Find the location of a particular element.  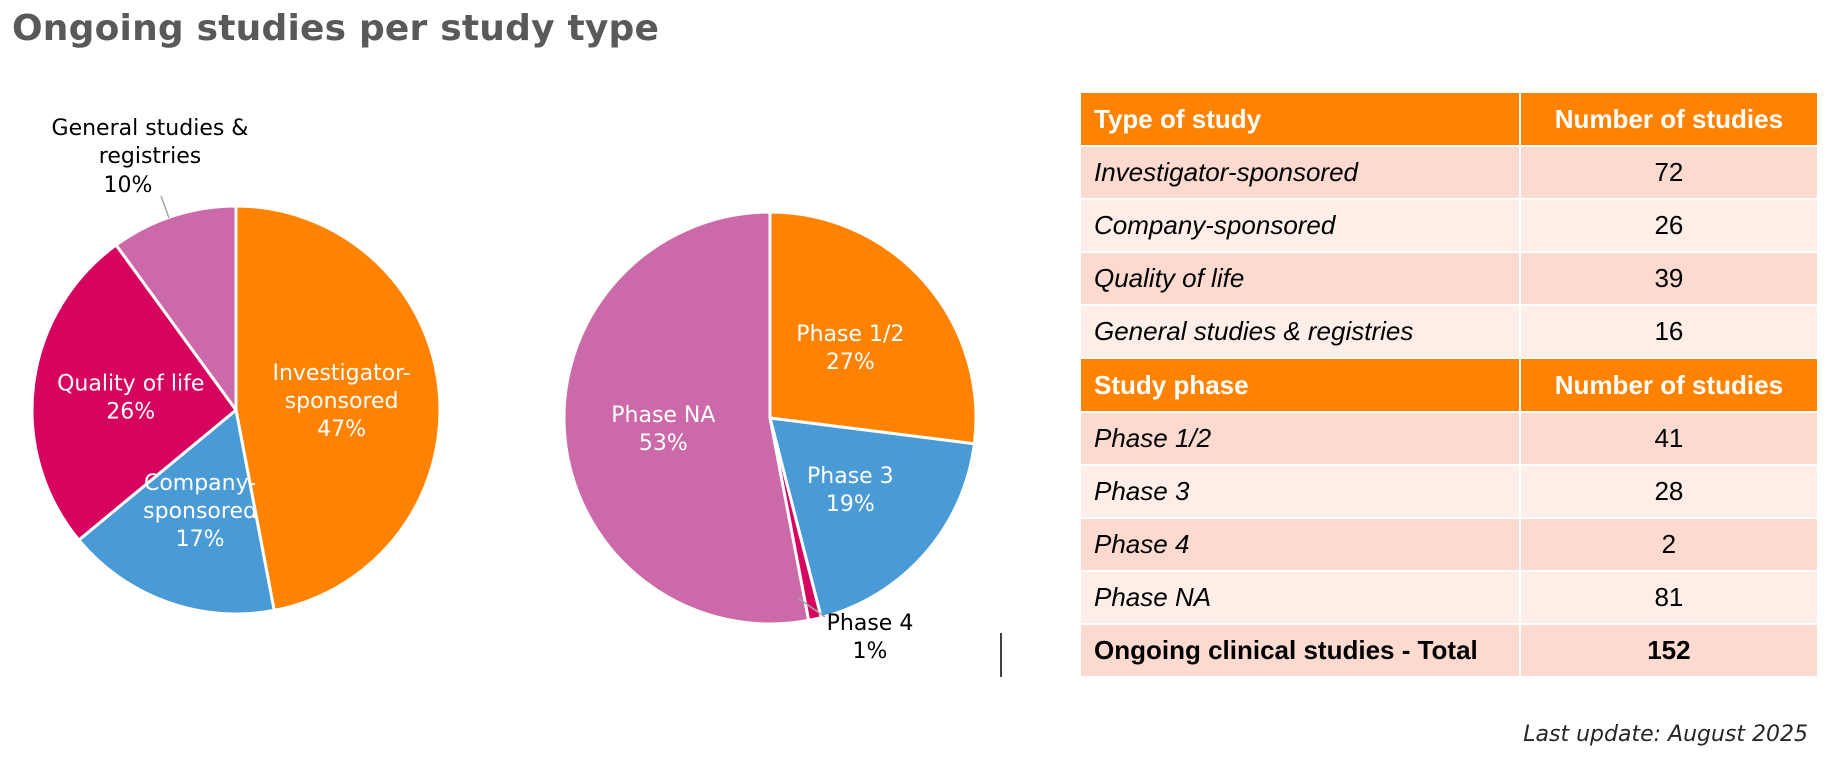

pie-slice-quality-of-life is located at coordinates (134, 392).